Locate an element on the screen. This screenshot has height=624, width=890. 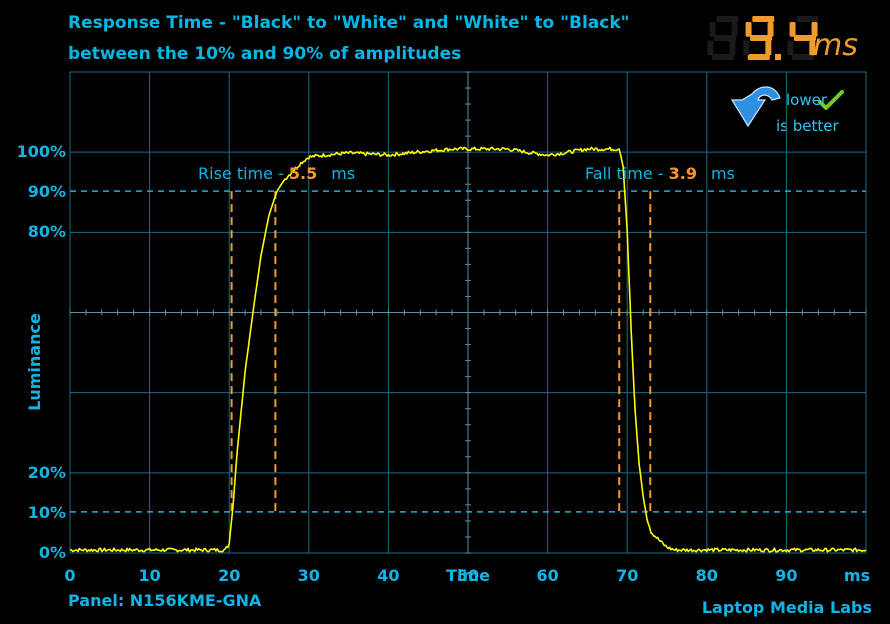
y-tick-label: 90% is located at coordinates (47, 191).